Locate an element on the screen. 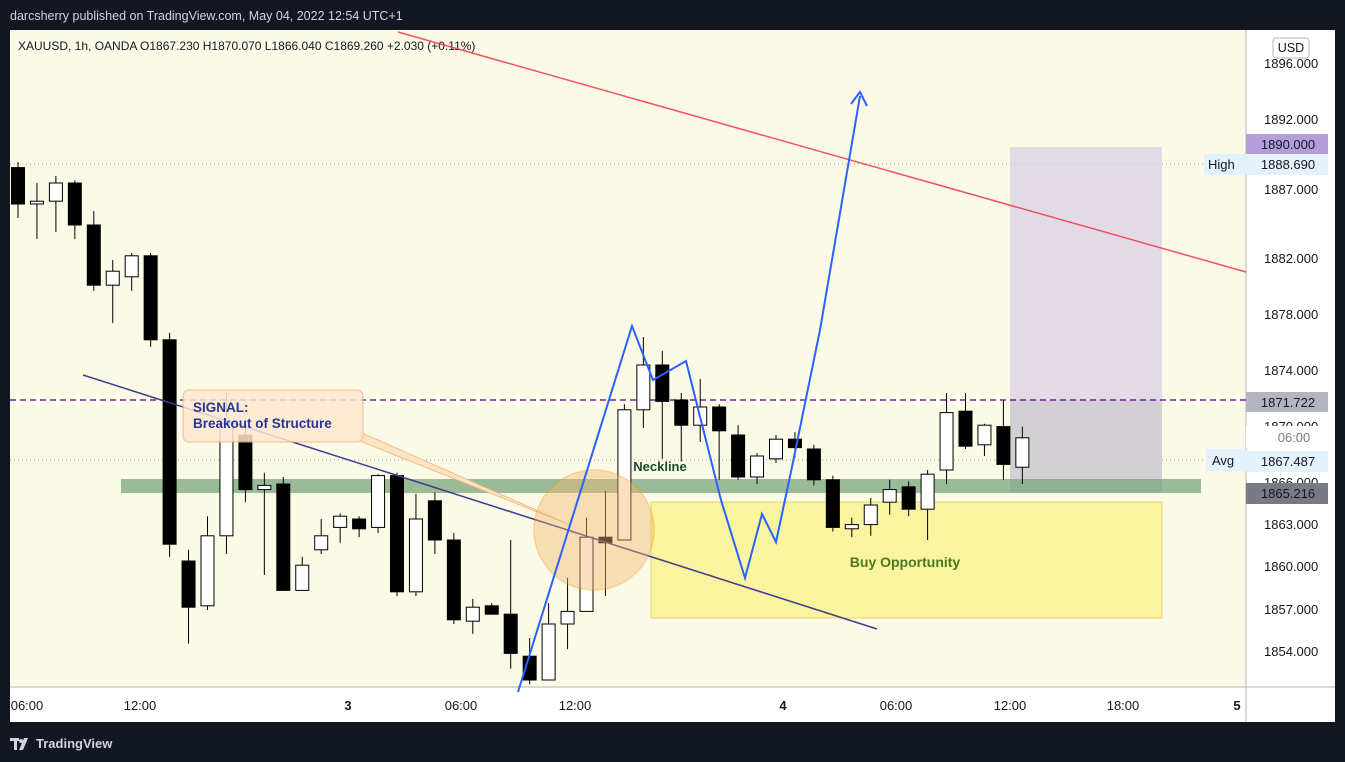 The image size is (1345, 762). target-zone is located at coordinates (1086, 273).